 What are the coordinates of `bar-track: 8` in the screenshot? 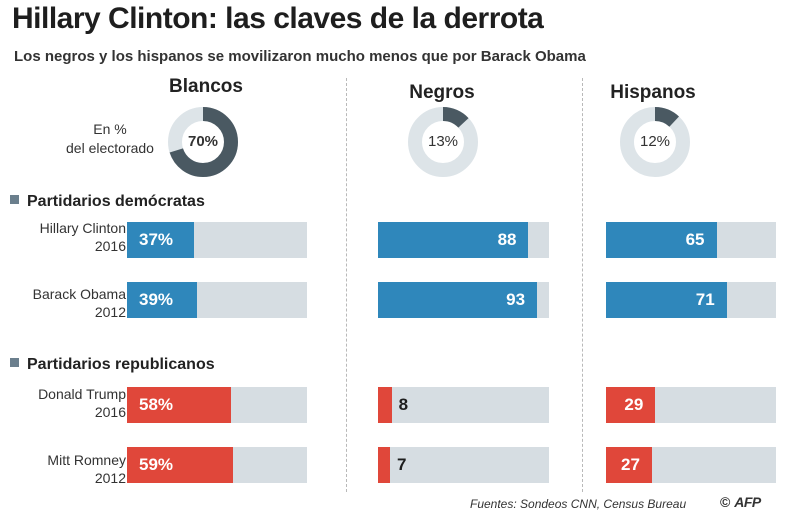 It's located at (463, 405).